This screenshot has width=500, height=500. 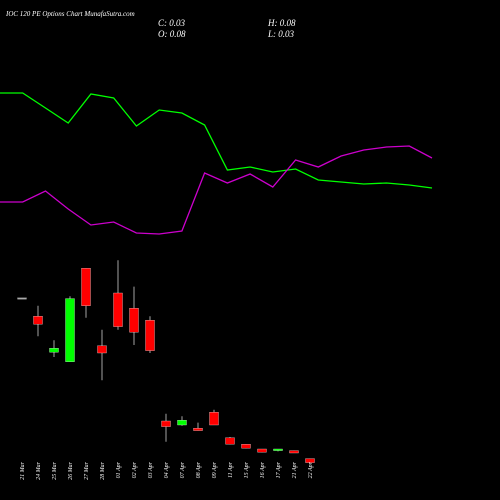 I want to click on x-tick-label: 16 Apr, so click(x=263, y=469).